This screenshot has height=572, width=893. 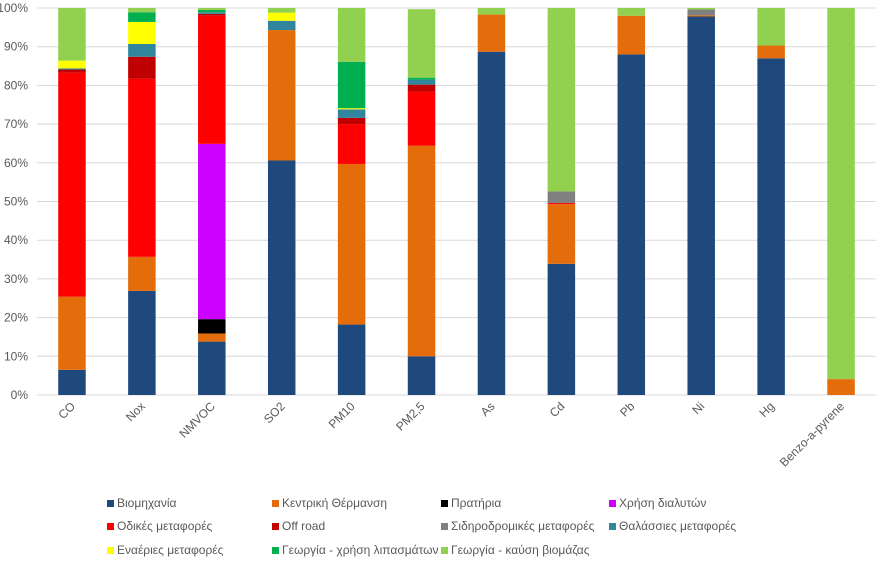 What do you see at coordinates (672, 526) in the screenshot?
I see `legend-item: Θαλάσσιες μεταφορές` at bounding box center [672, 526].